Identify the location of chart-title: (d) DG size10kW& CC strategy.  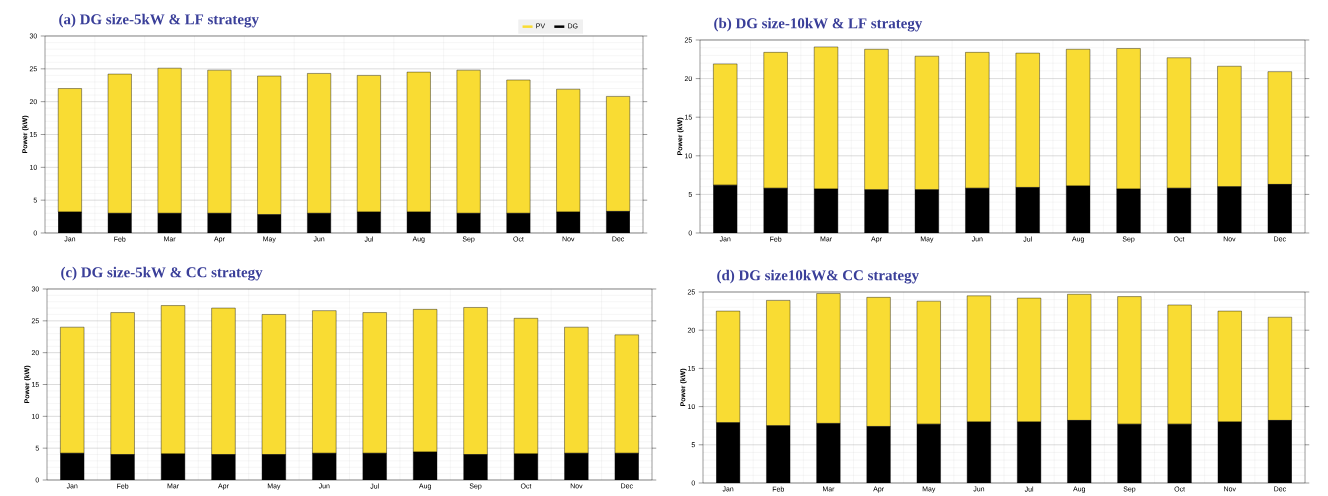
(818, 276).